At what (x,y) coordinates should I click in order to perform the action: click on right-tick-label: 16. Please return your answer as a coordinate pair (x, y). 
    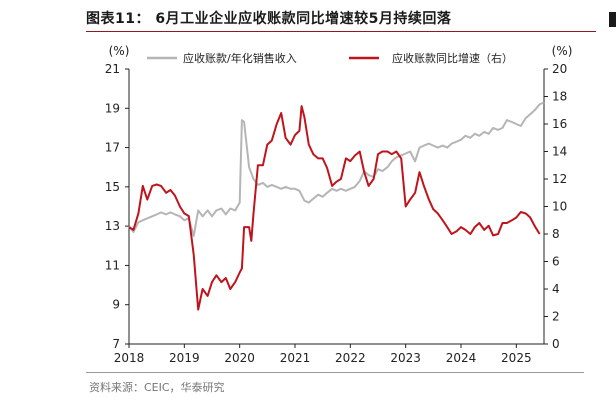
    Looking at the image, I should click on (559, 124).